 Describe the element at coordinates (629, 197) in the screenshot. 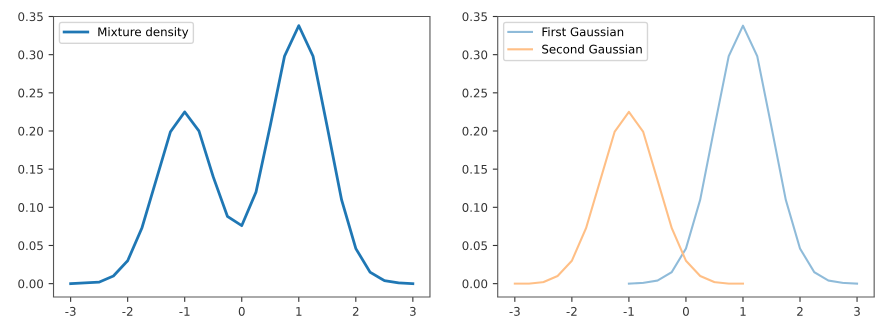

I see `line-series` at that location.